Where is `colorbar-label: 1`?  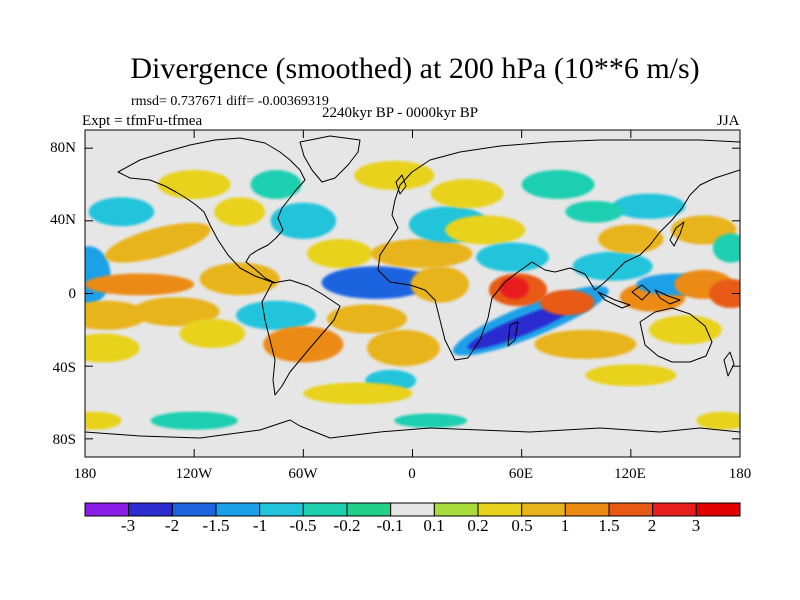
colorbar-label: 1 is located at coordinates (565, 525).